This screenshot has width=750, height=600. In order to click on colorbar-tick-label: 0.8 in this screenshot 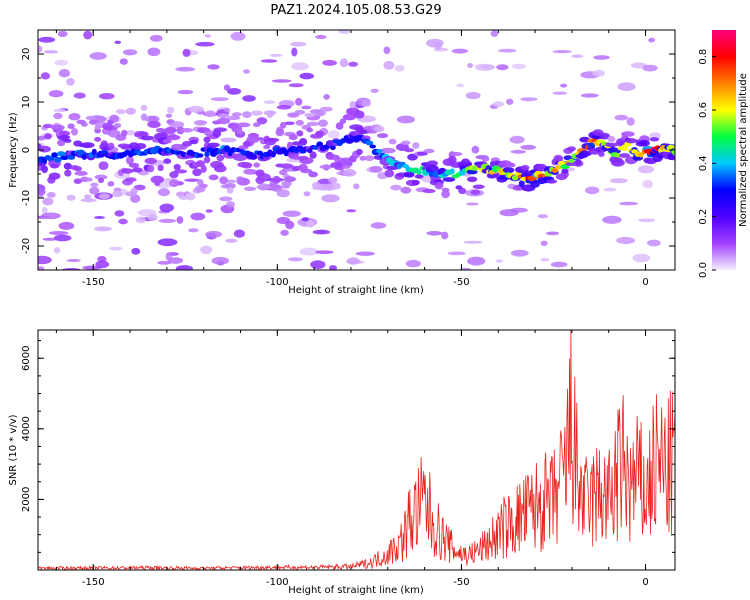, I will do `click(703, 57)`.